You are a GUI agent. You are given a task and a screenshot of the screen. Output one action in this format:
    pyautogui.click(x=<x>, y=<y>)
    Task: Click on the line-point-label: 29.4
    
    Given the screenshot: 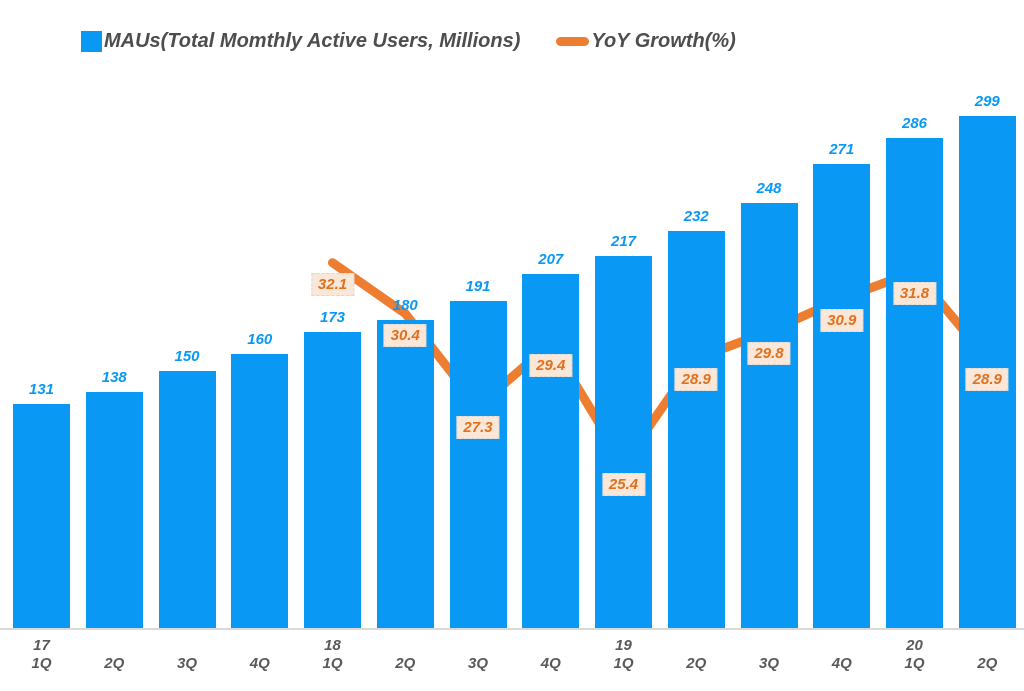 What is the action you would take?
    pyautogui.click(x=551, y=365)
    